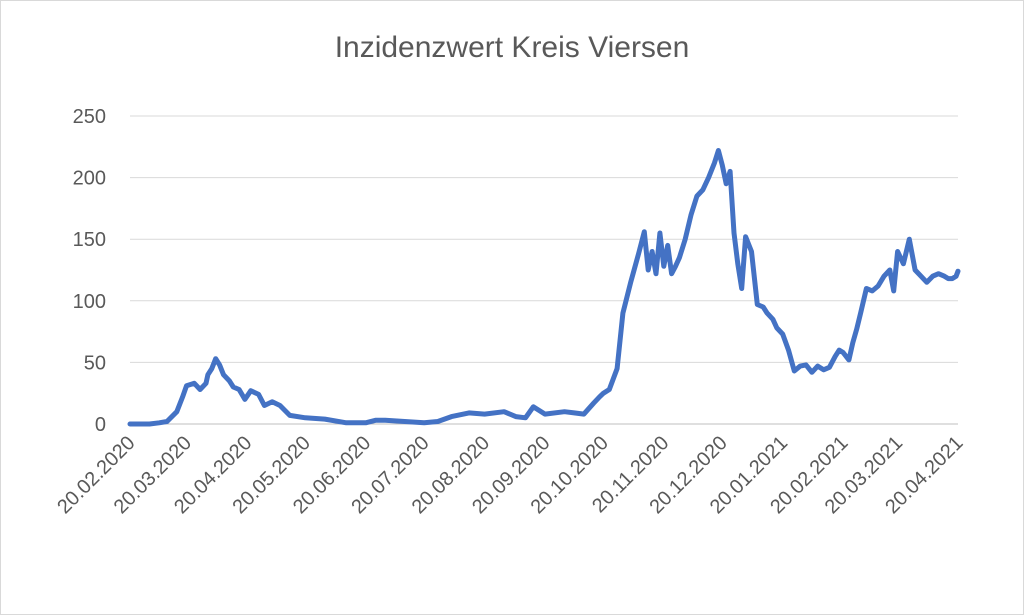 The width and height of the screenshot is (1024, 615). I want to click on y-tick-label: 50, so click(95, 363).